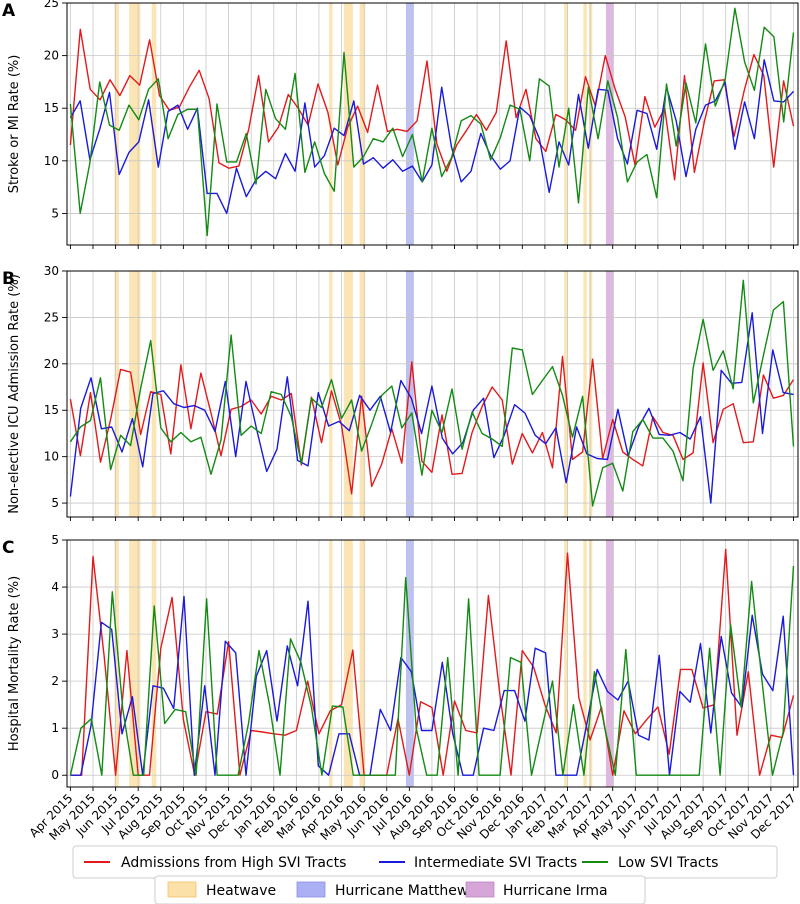 This screenshot has width=800, height=904. What do you see at coordinates (555, 891) in the screenshot?
I see `legend-label-irma: Hurricane Irma` at bounding box center [555, 891].